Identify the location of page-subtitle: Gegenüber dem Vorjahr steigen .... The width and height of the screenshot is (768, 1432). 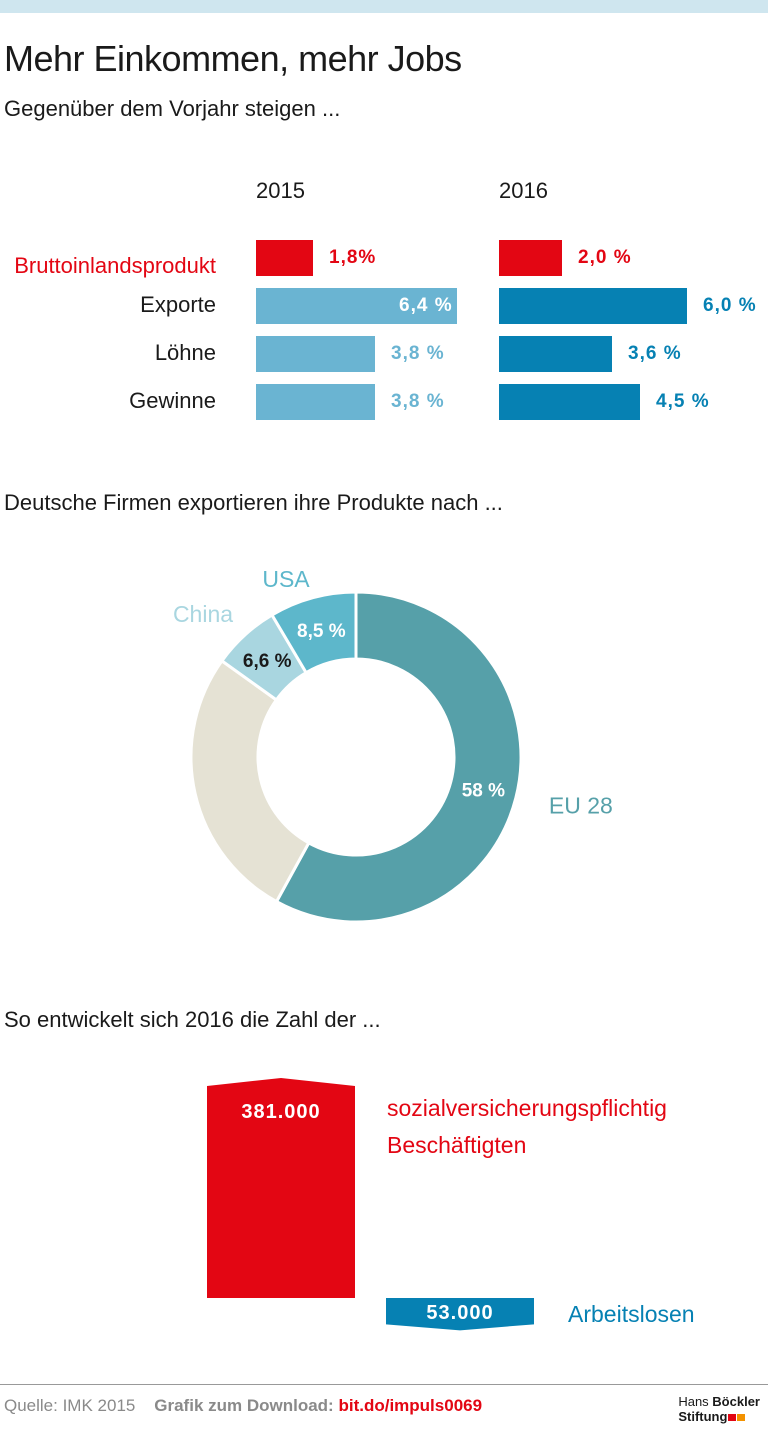
(172, 108).